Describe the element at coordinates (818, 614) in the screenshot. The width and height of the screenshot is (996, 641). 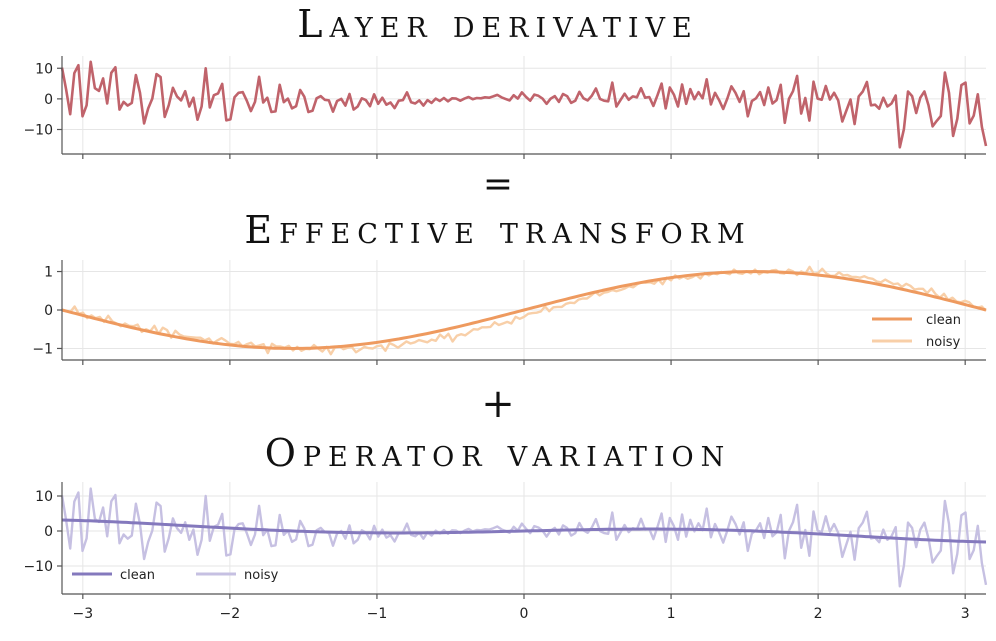
I see `x-tick-label: 2` at that location.